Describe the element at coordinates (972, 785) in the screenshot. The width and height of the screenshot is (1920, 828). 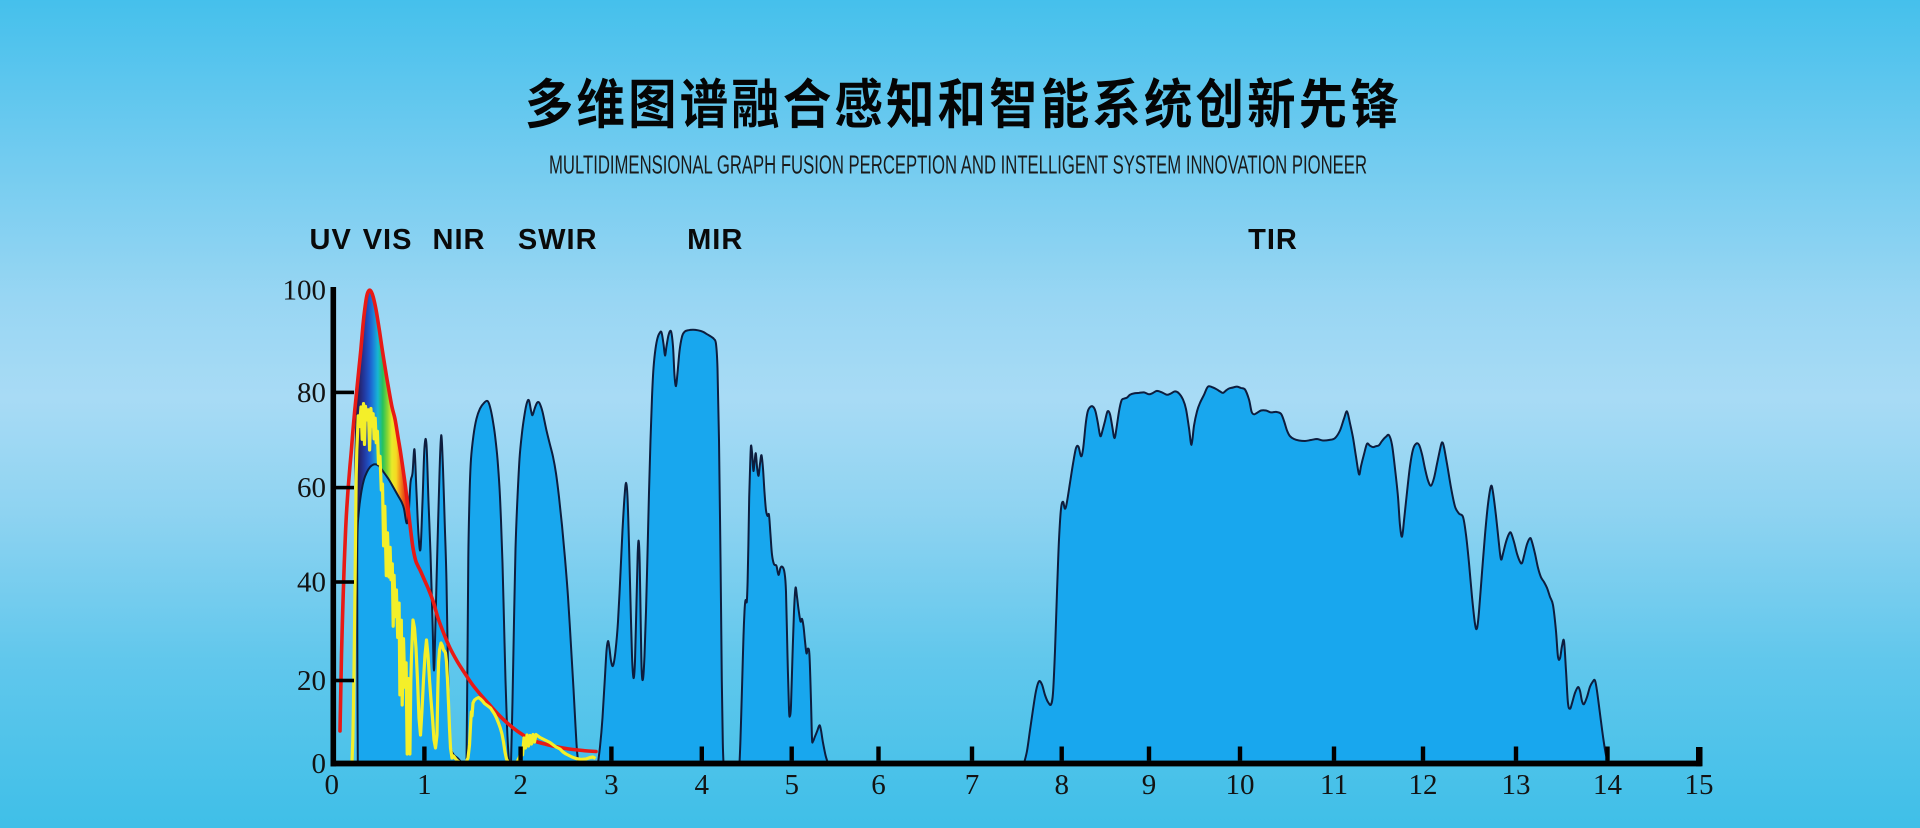
I see `svg-text: 7` at that location.